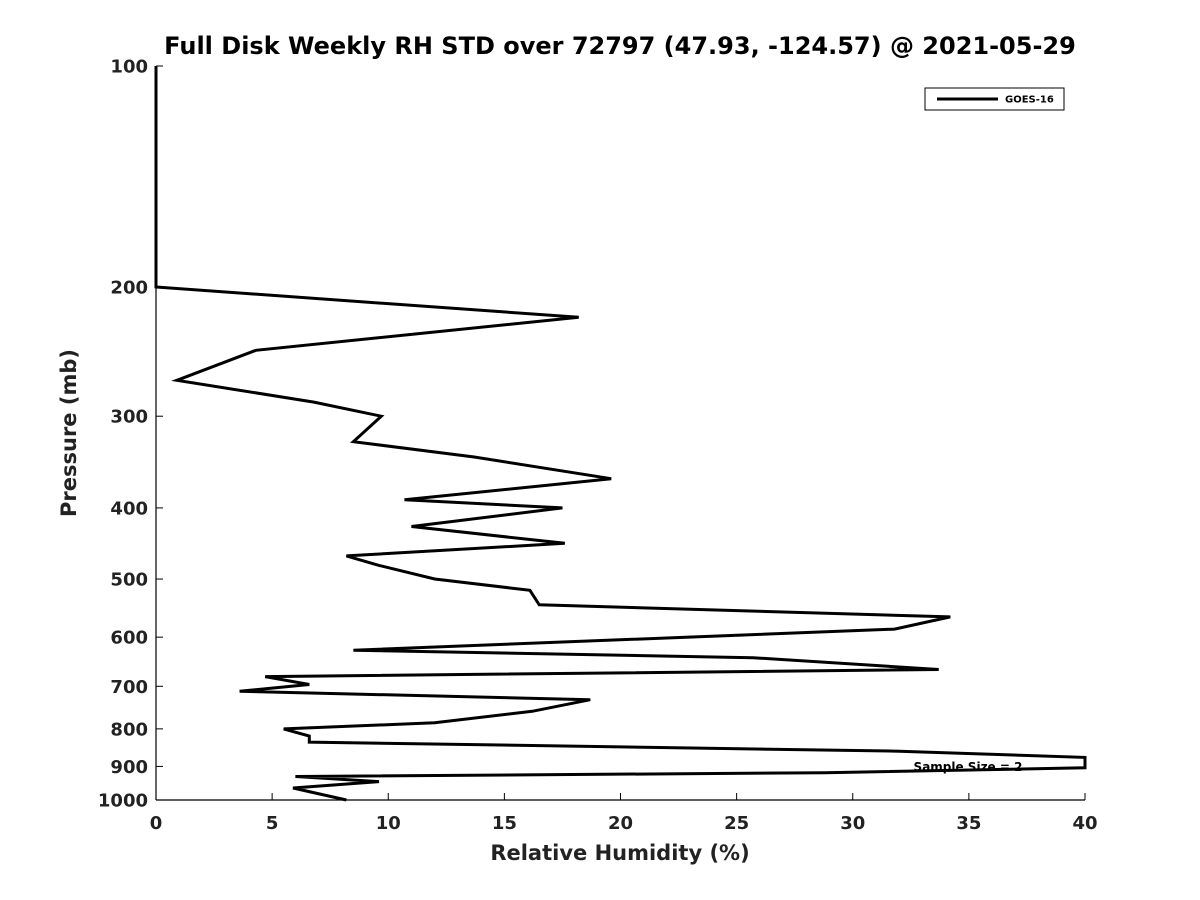  I want to click on y-tick-label: 700, so click(129, 687).